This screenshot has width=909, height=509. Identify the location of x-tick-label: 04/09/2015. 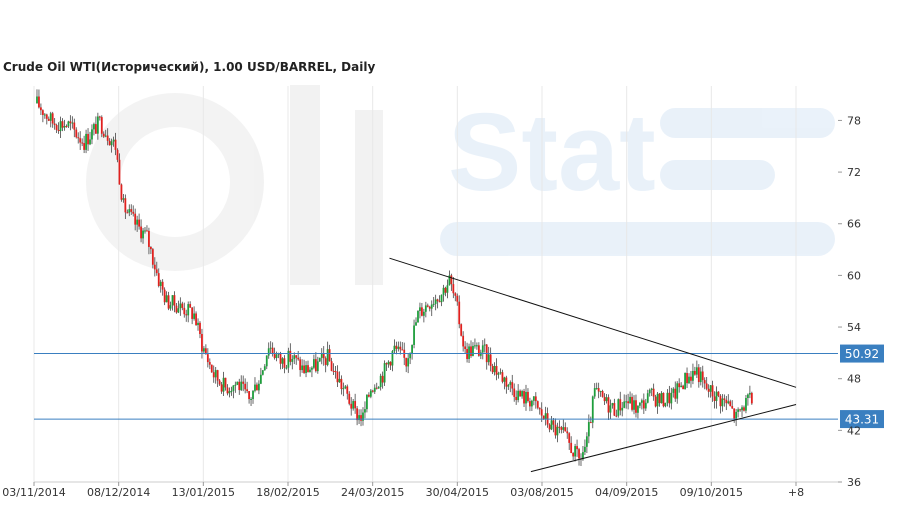
(626, 492).